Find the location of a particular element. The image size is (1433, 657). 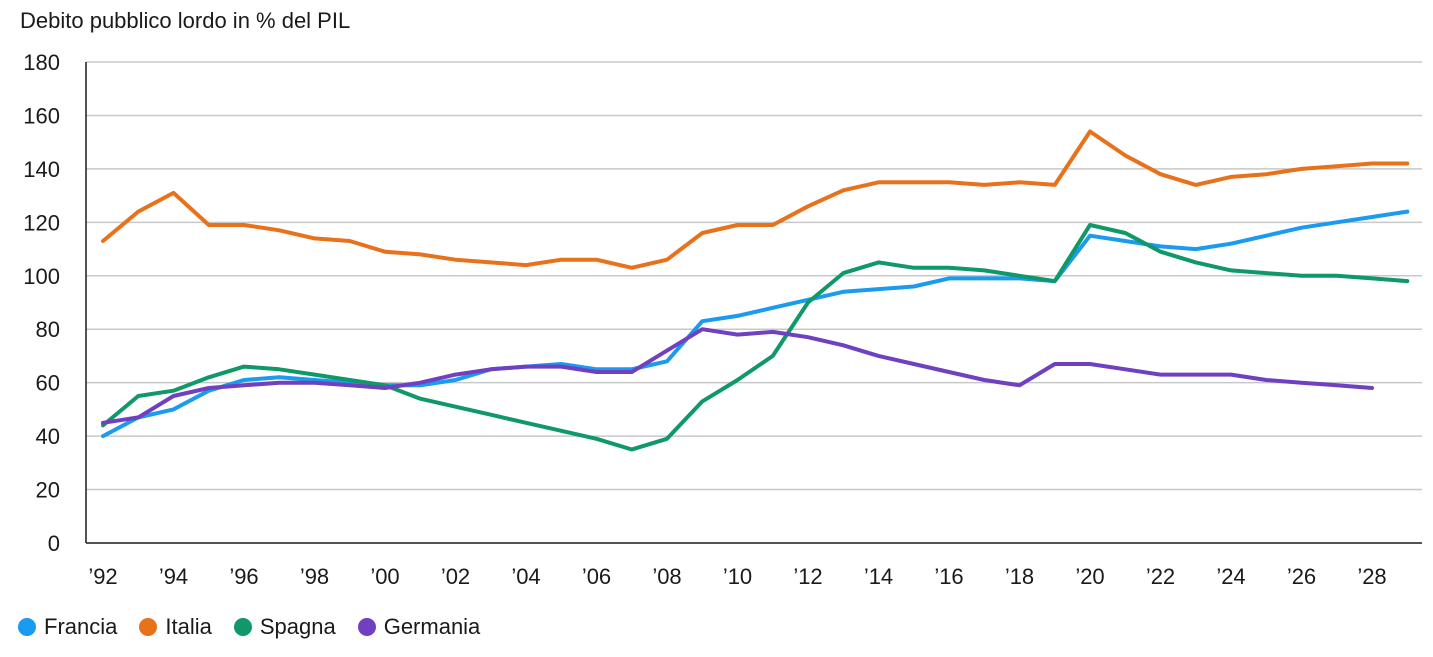

legend: Francia Italia Spagna Germania is located at coordinates (260, 627).